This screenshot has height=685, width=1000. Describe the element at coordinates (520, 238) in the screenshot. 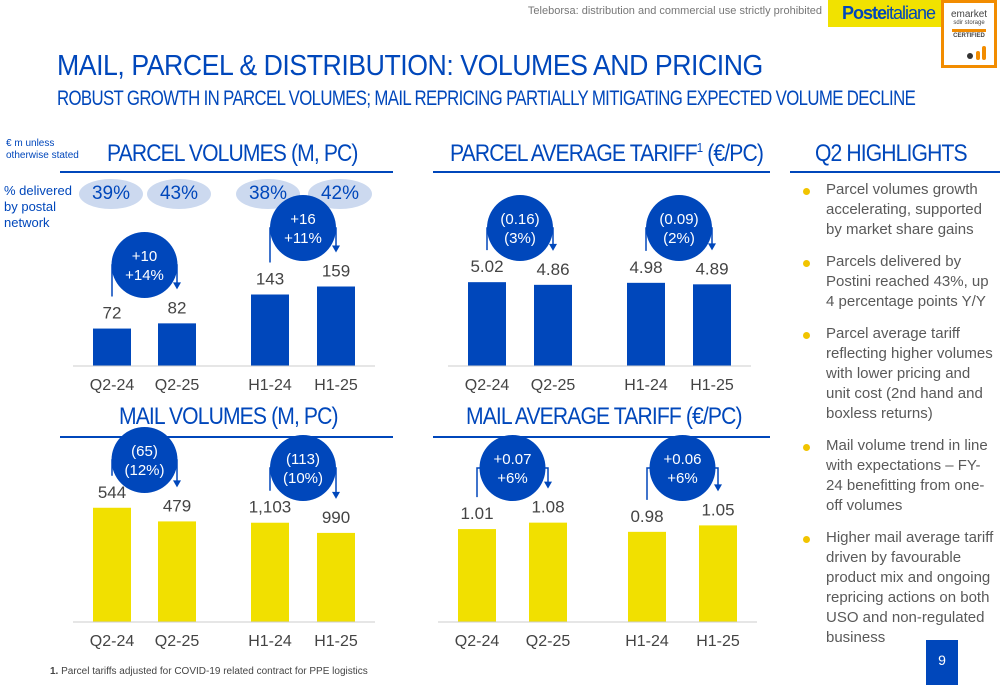

I see `delta-pct: (3%)` at that location.